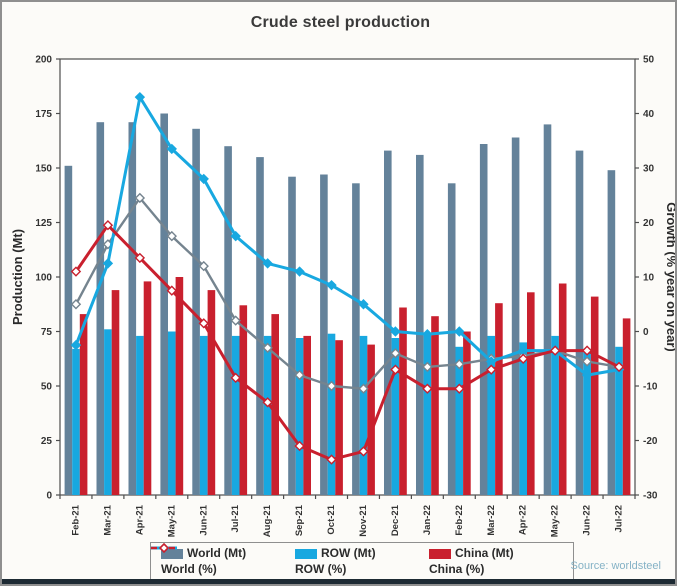 The height and width of the screenshot is (586, 677). I want to click on legend-label: ROW (Mt), so click(348, 553).